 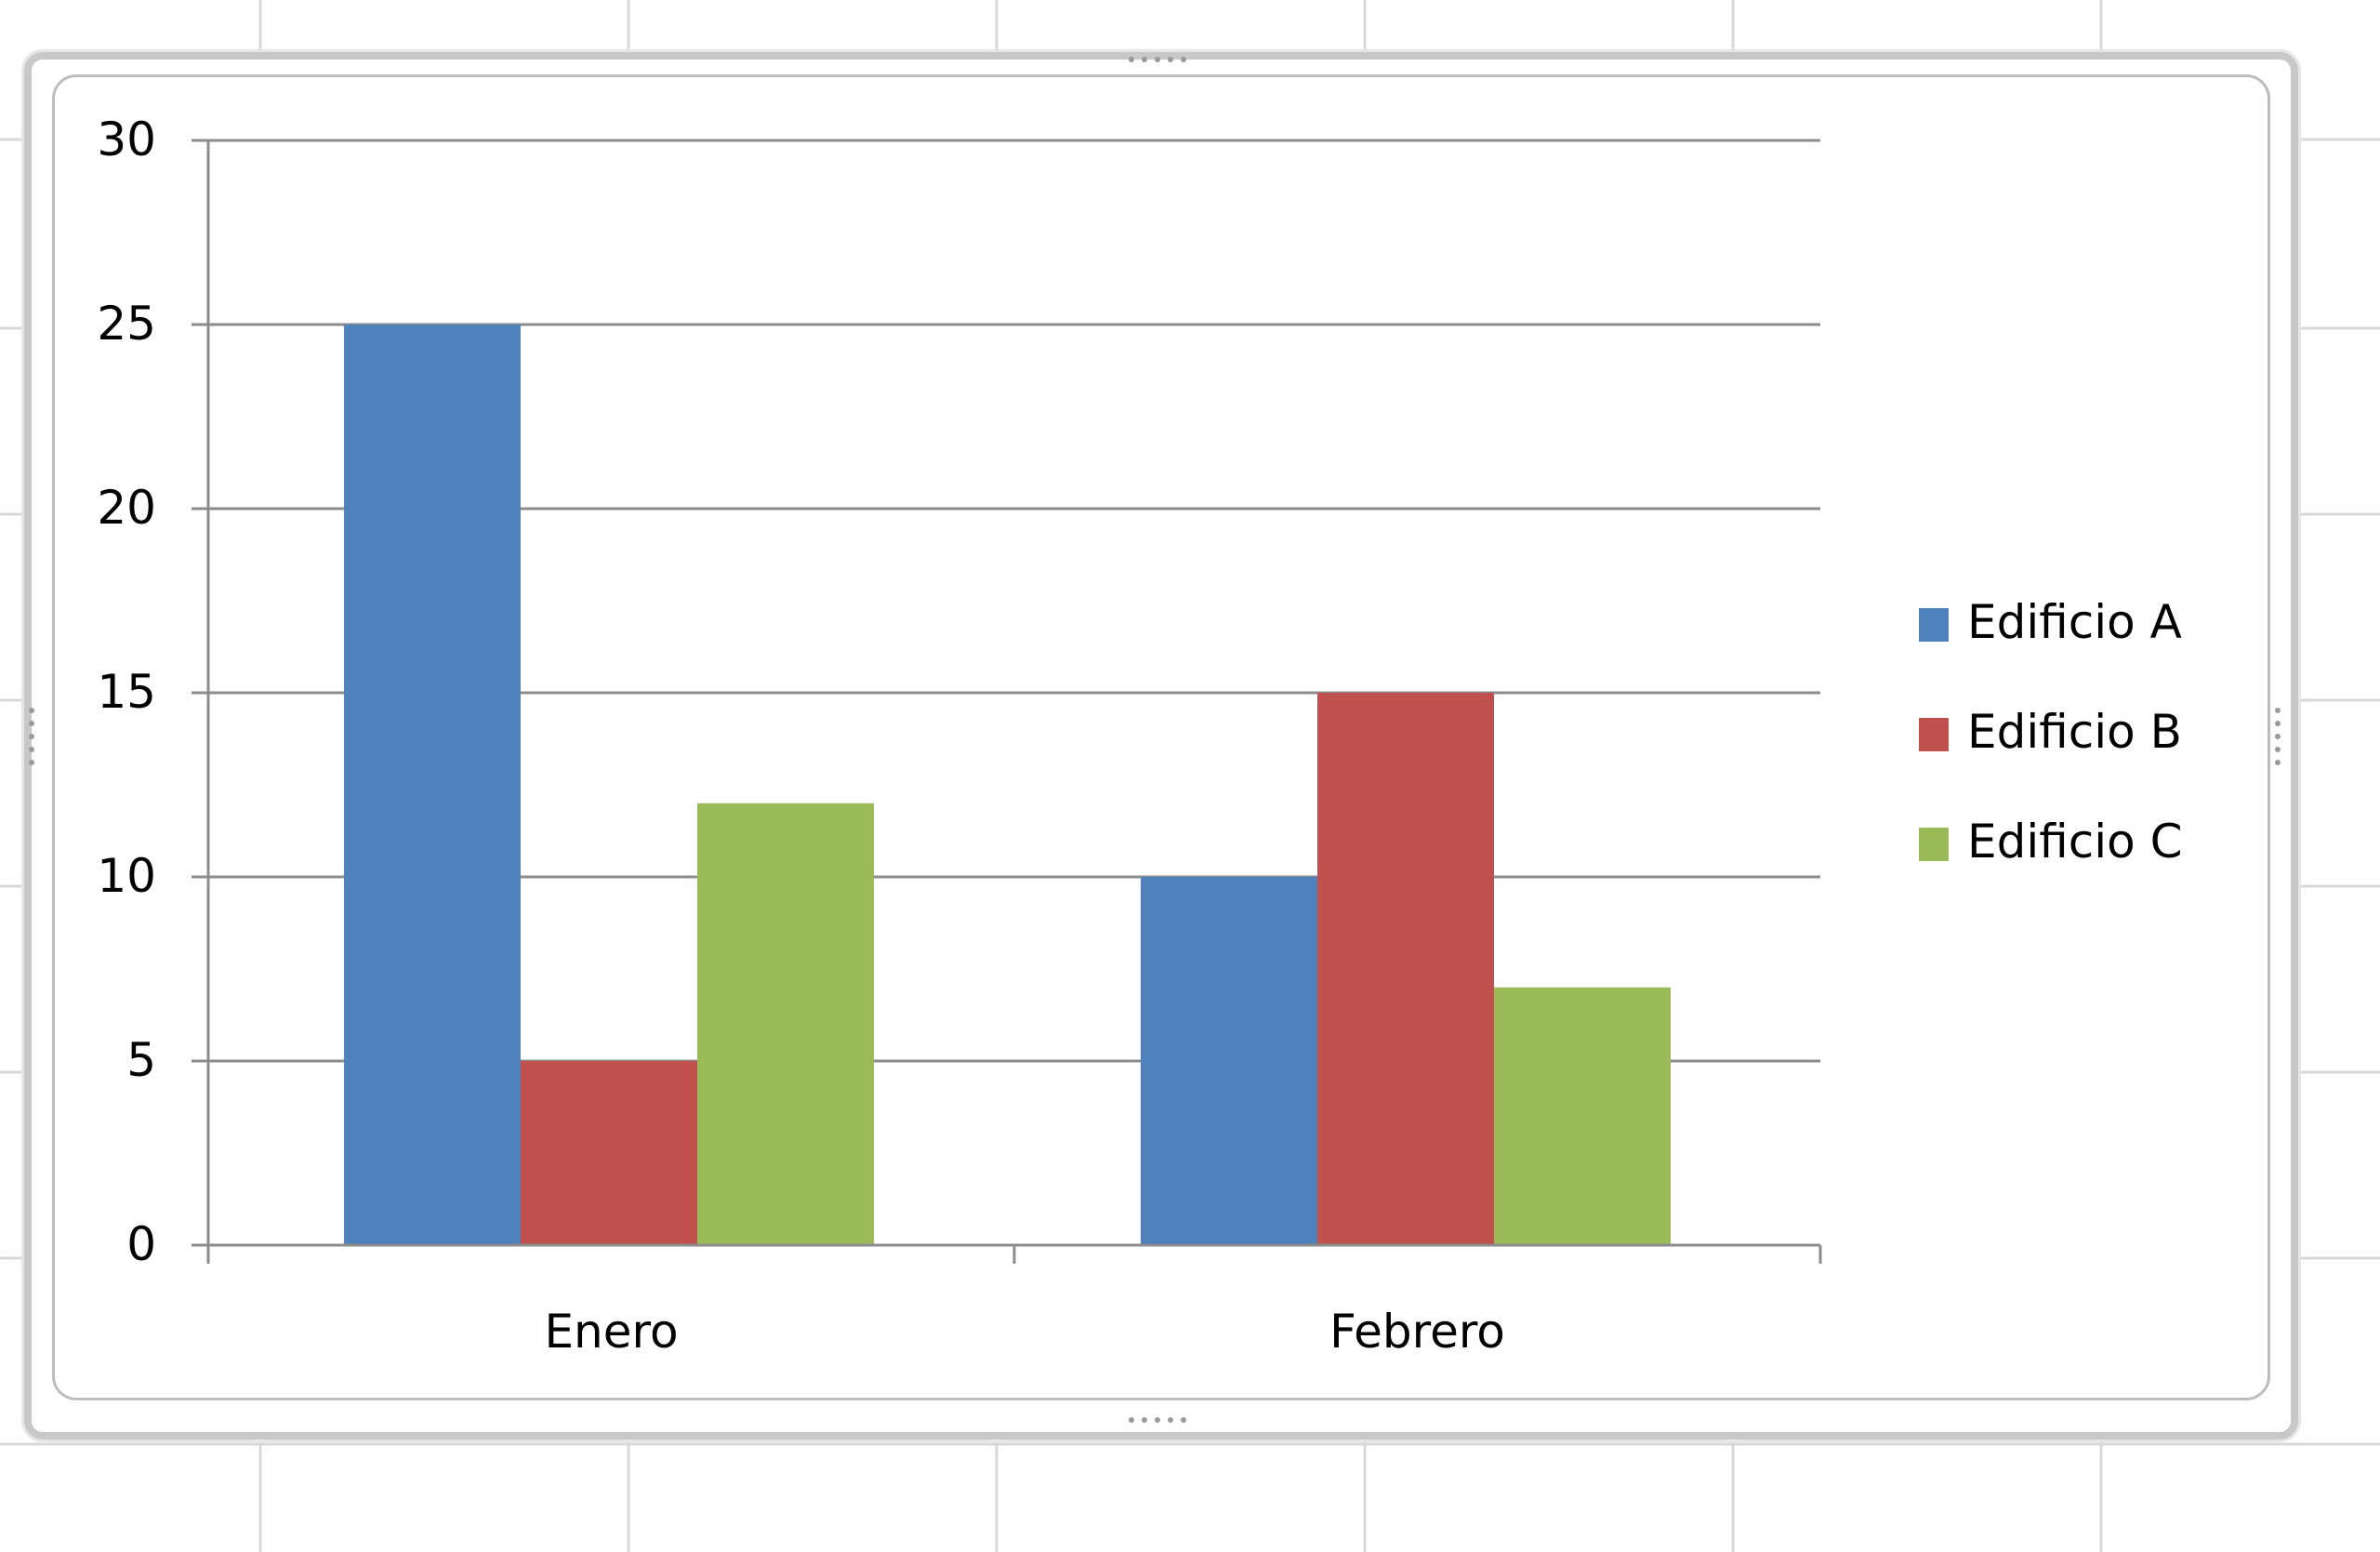 I want to click on y-axis-tick-labels: 0 5 10 15 20 25 30, so click(x=126, y=692).